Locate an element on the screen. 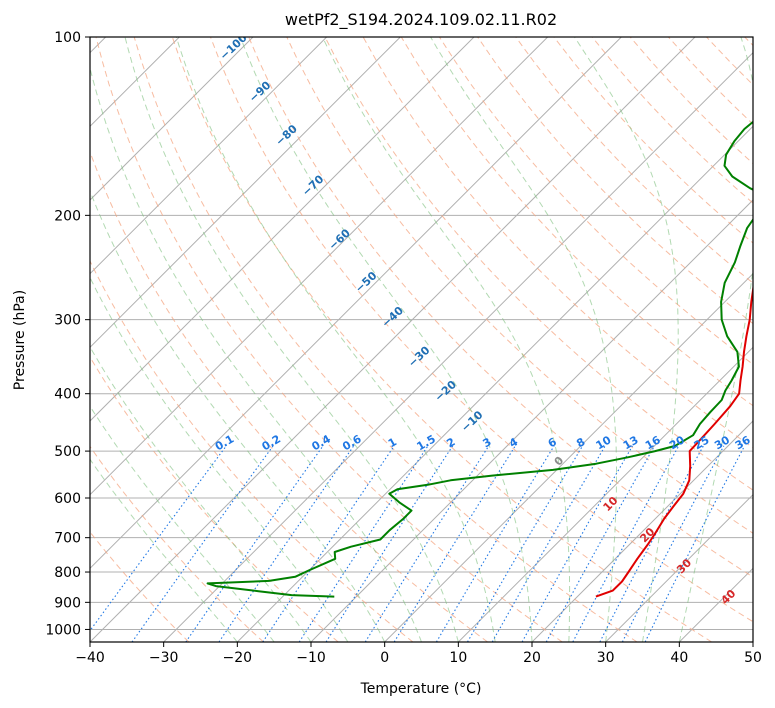 This screenshot has width=775, height=708. y-tick-label: 700 is located at coordinates (67, 539).